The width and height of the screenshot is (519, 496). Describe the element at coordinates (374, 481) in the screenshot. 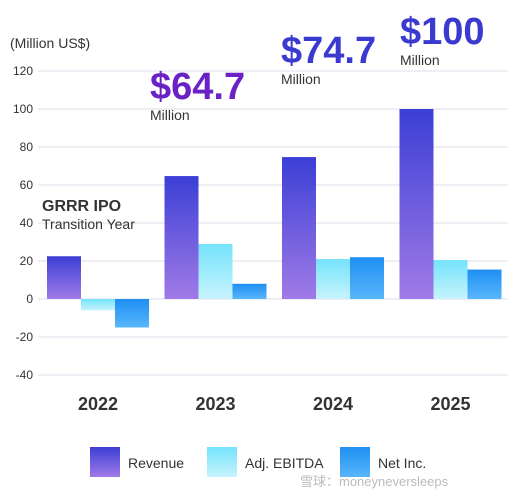

I see `watermark: 雪球：moneyneversleeps` at that location.